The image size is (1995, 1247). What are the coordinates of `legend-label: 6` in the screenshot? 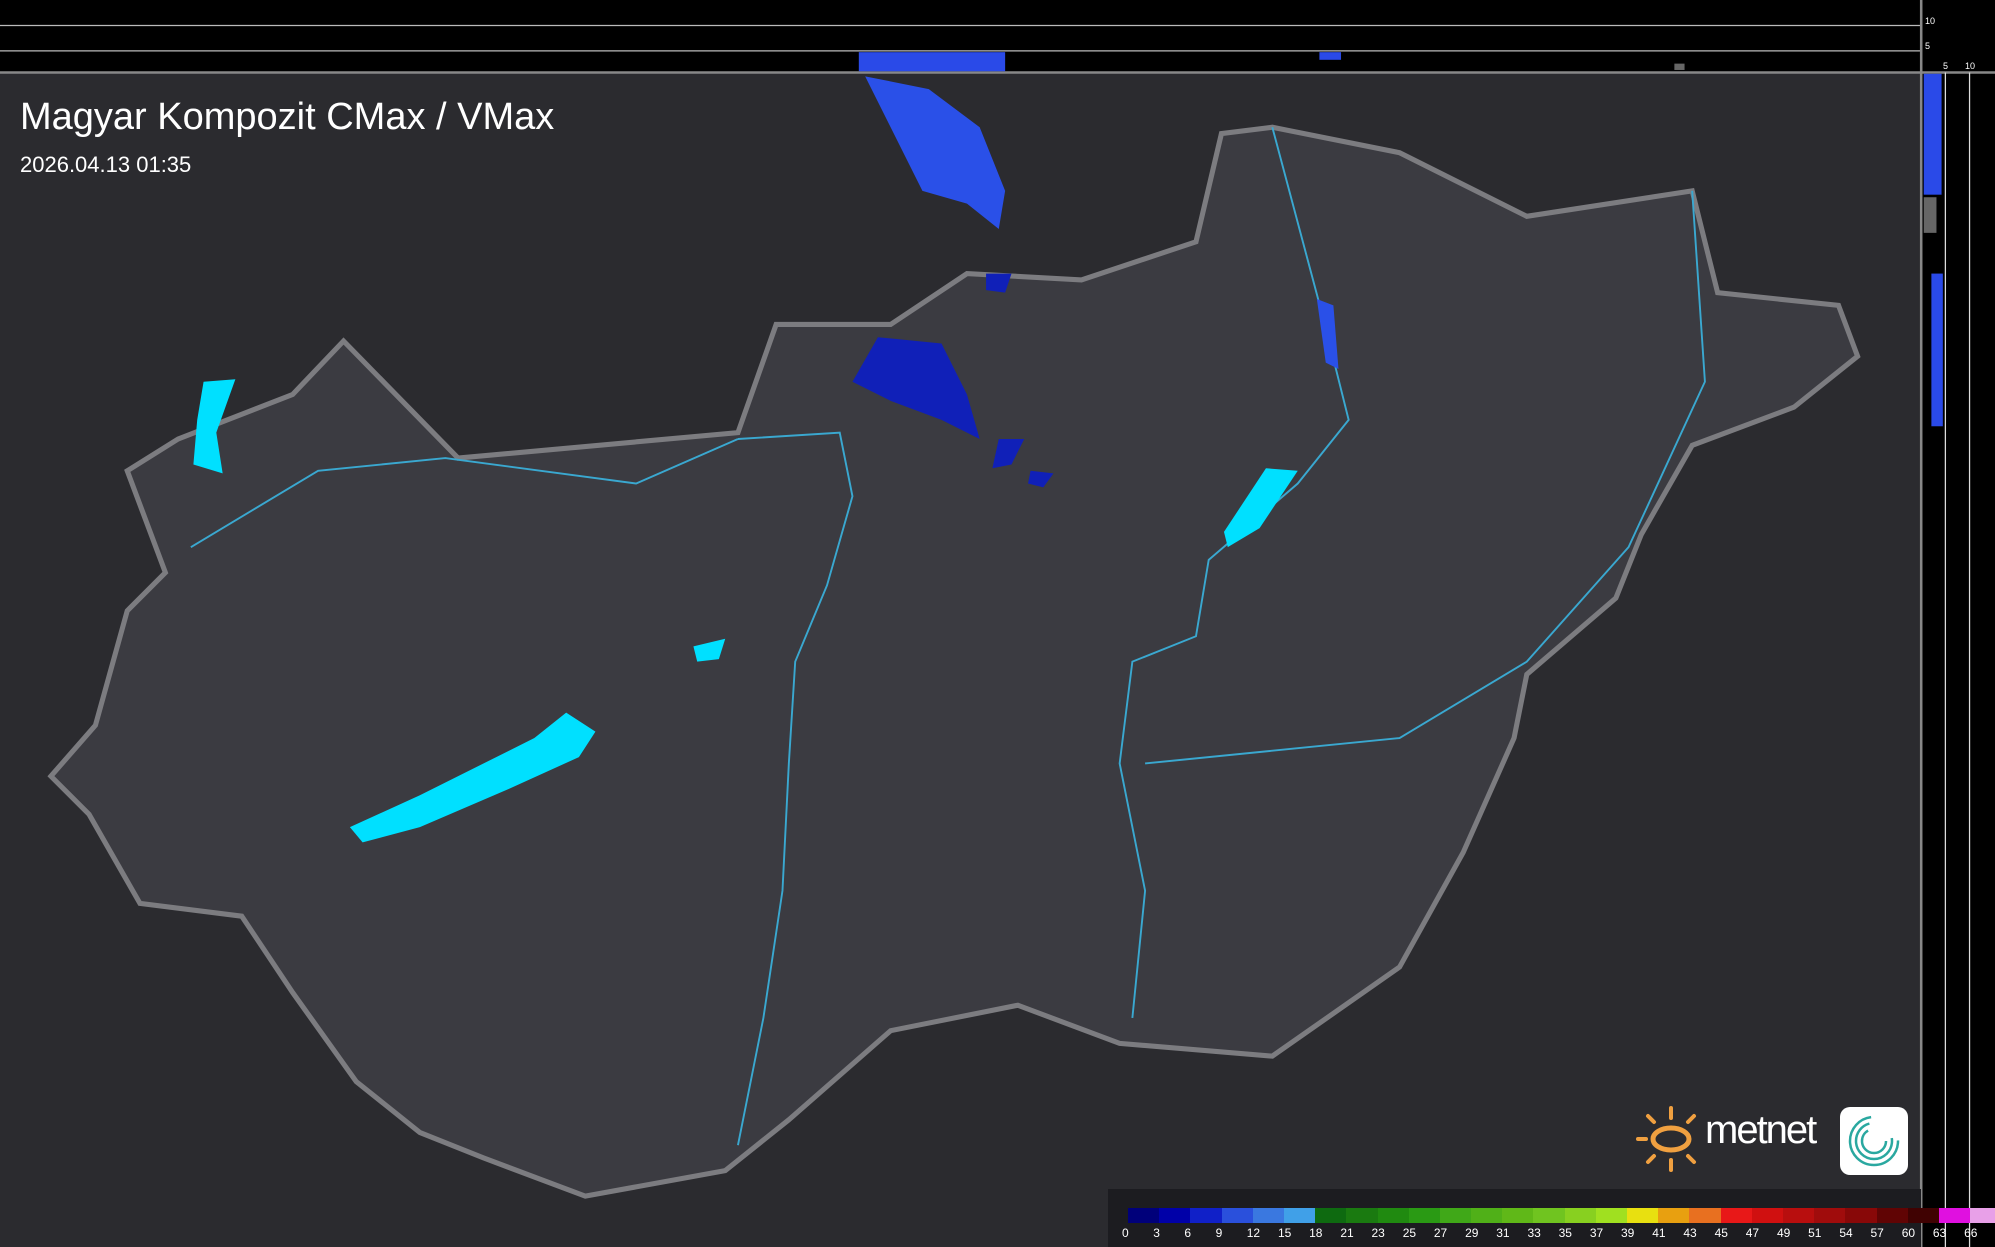 It's located at (1188, 1233).